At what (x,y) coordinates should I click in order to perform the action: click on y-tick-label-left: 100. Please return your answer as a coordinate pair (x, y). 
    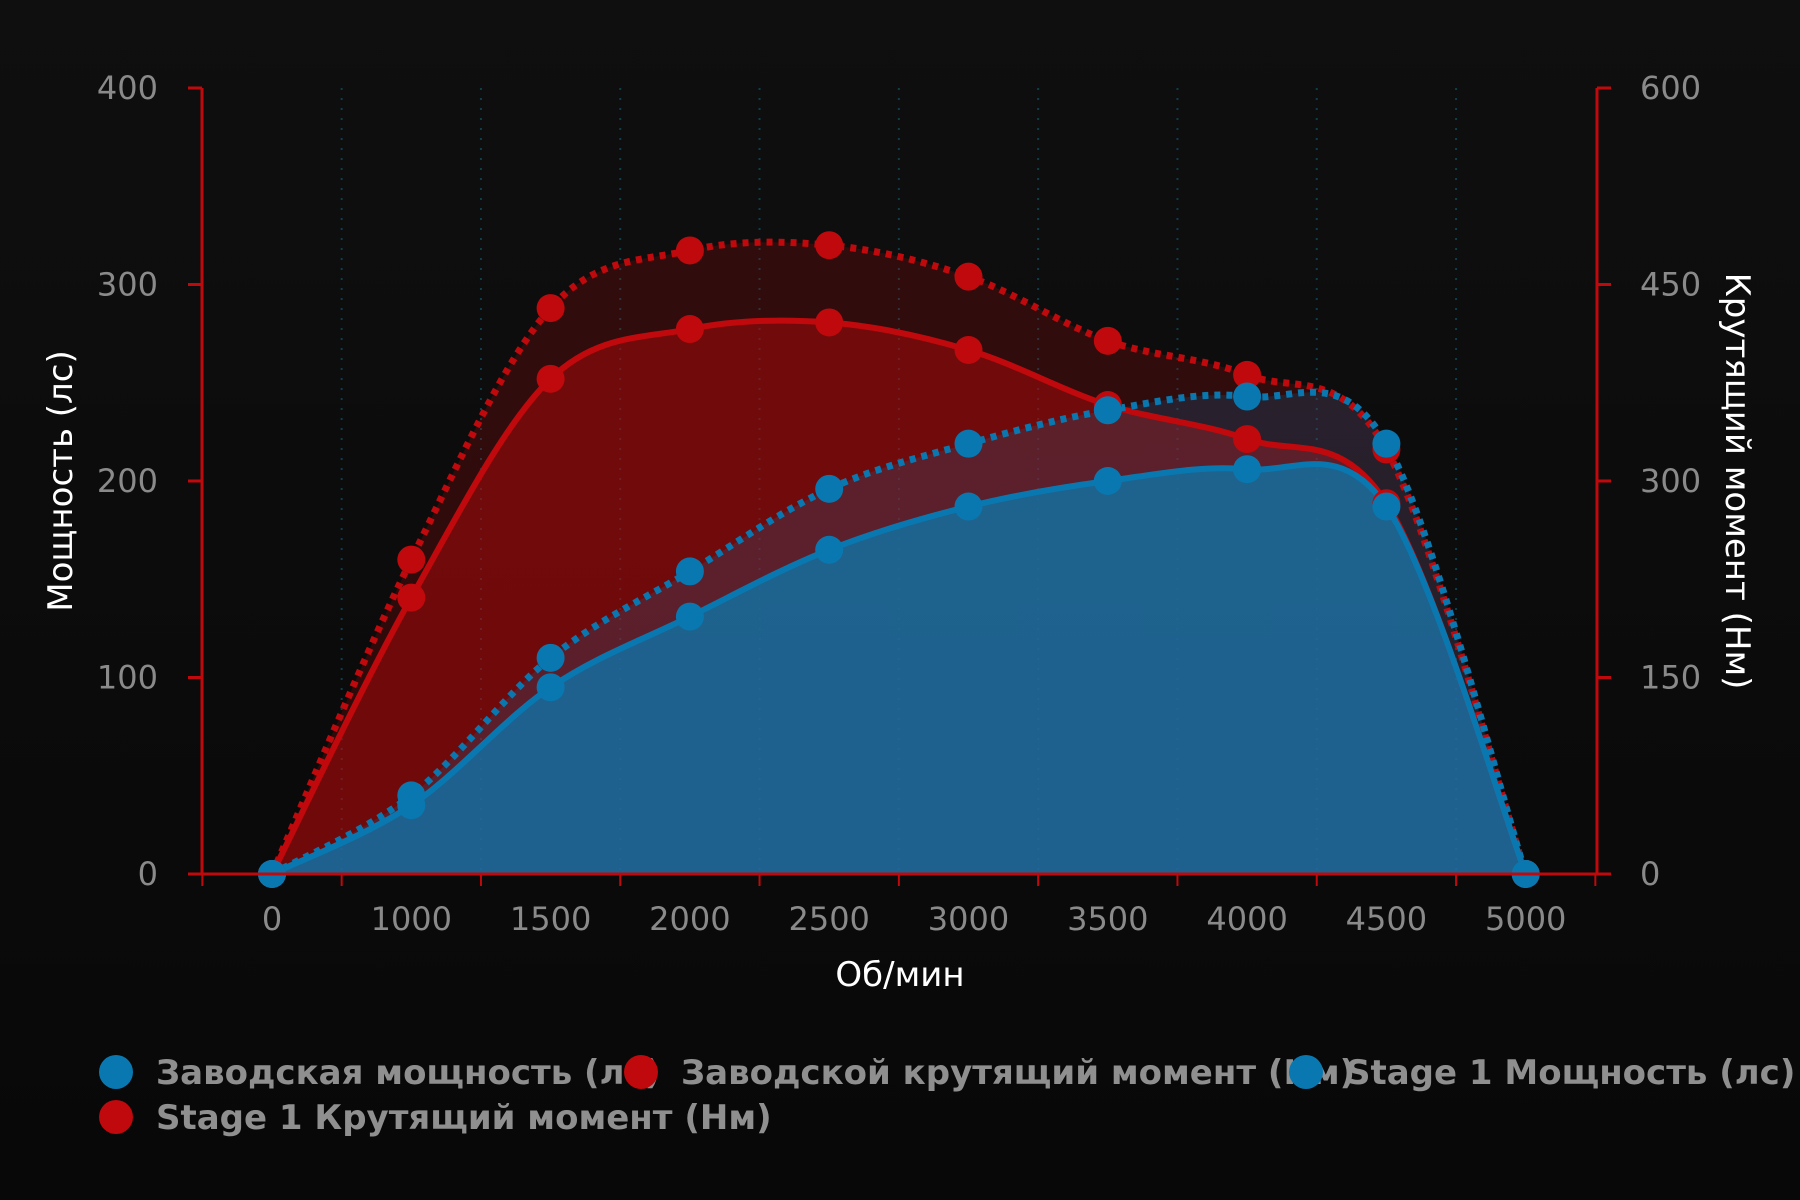
    Looking at the image, I should click on (127, 678).